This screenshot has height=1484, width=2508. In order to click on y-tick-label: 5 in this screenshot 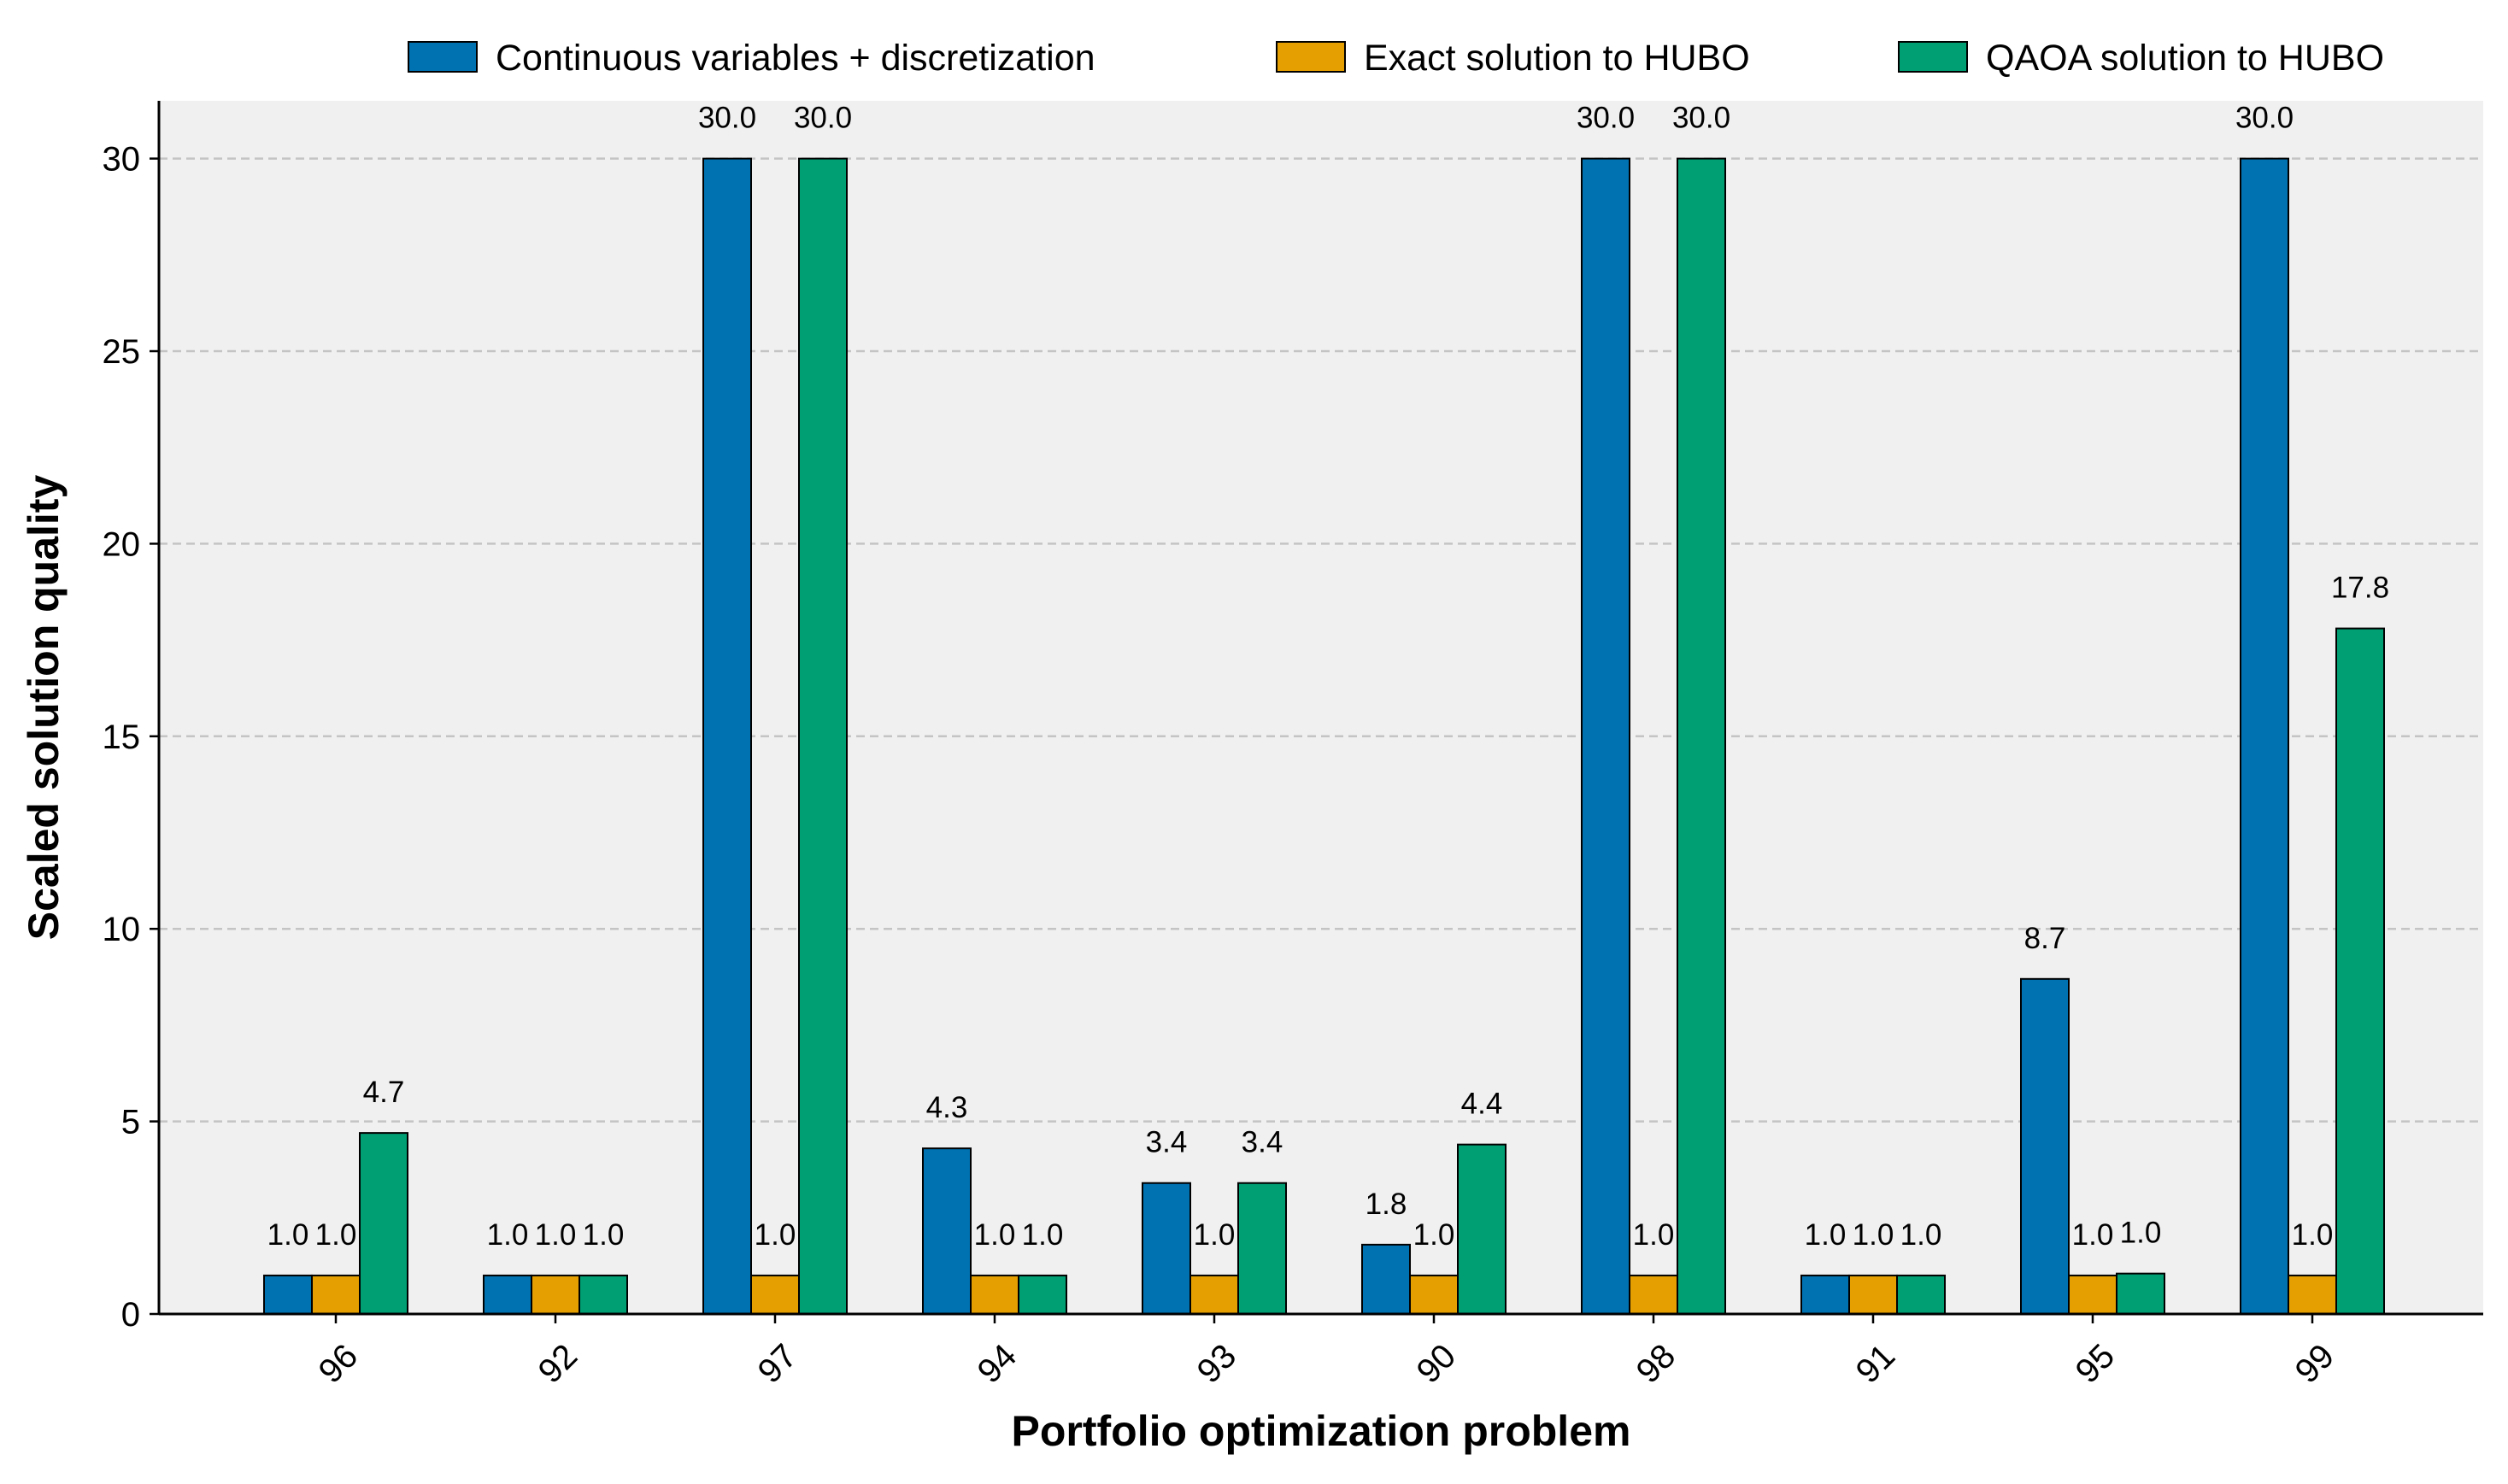, I will do `click(130, 1122)`.